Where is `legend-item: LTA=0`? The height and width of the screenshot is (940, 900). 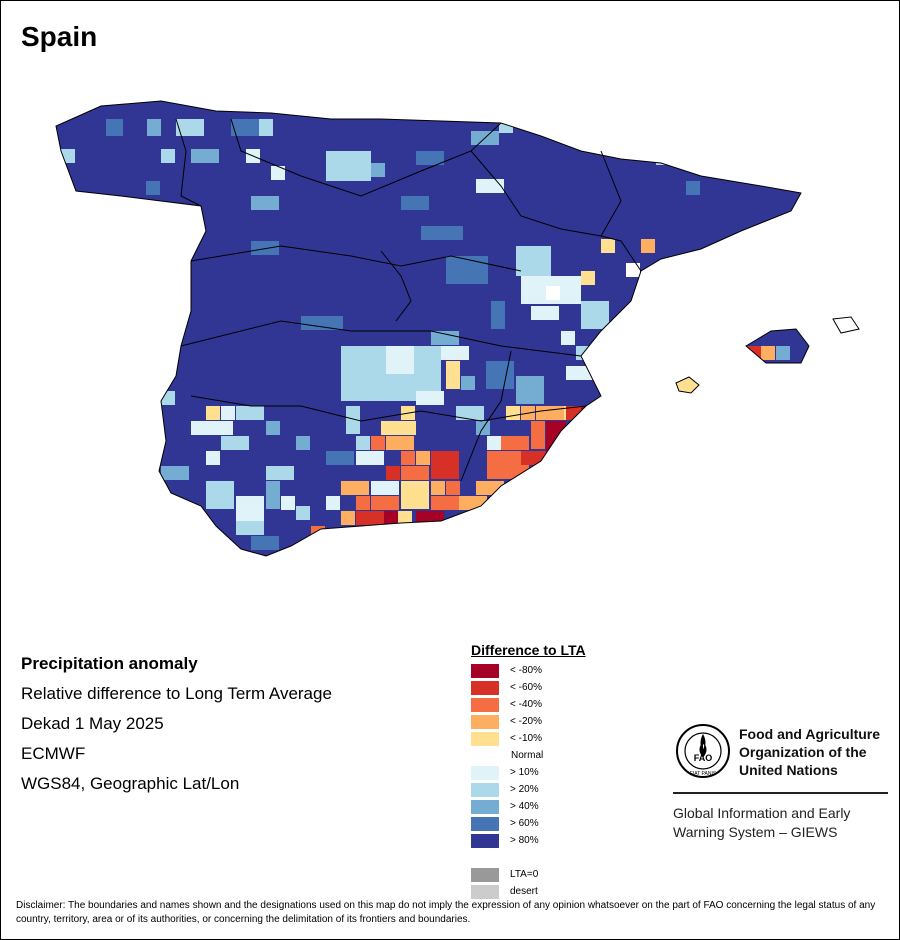
legend-item: LTA=0 is located at coordinates (528, 874).